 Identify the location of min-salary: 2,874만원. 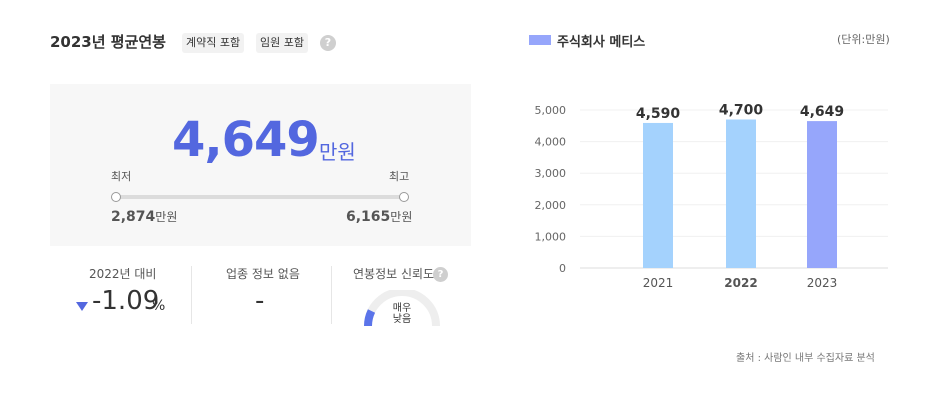
(144, 216).